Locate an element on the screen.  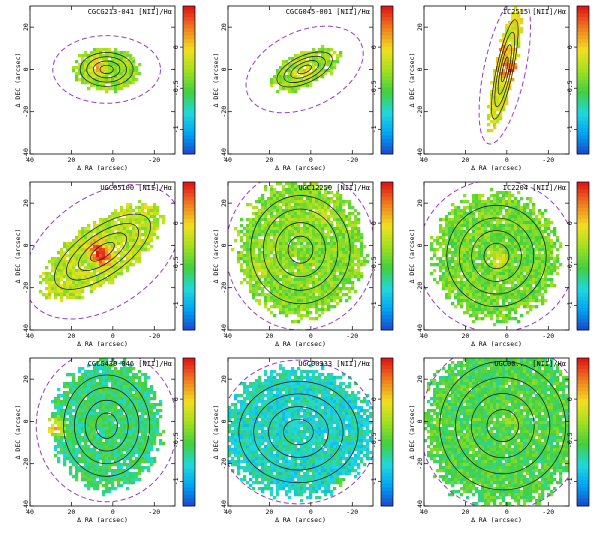
contour-line is located at coordinates (102, 251).